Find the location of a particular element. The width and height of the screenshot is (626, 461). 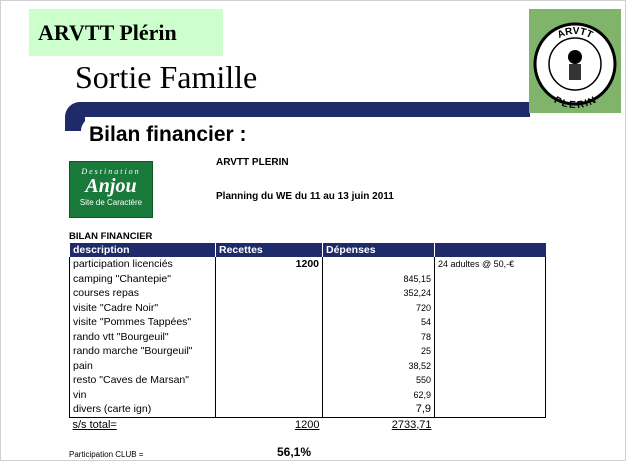

anjou-bottom: Site de Caractère is located at coordinates (111, 202).